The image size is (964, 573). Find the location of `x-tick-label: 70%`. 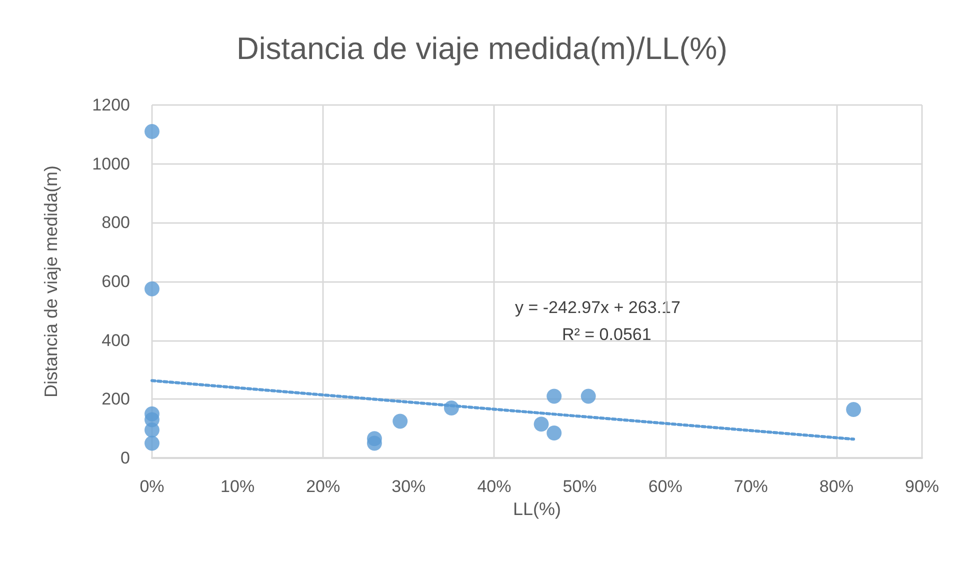

x-tick-label: 70% is located at coordinates (751, 486).